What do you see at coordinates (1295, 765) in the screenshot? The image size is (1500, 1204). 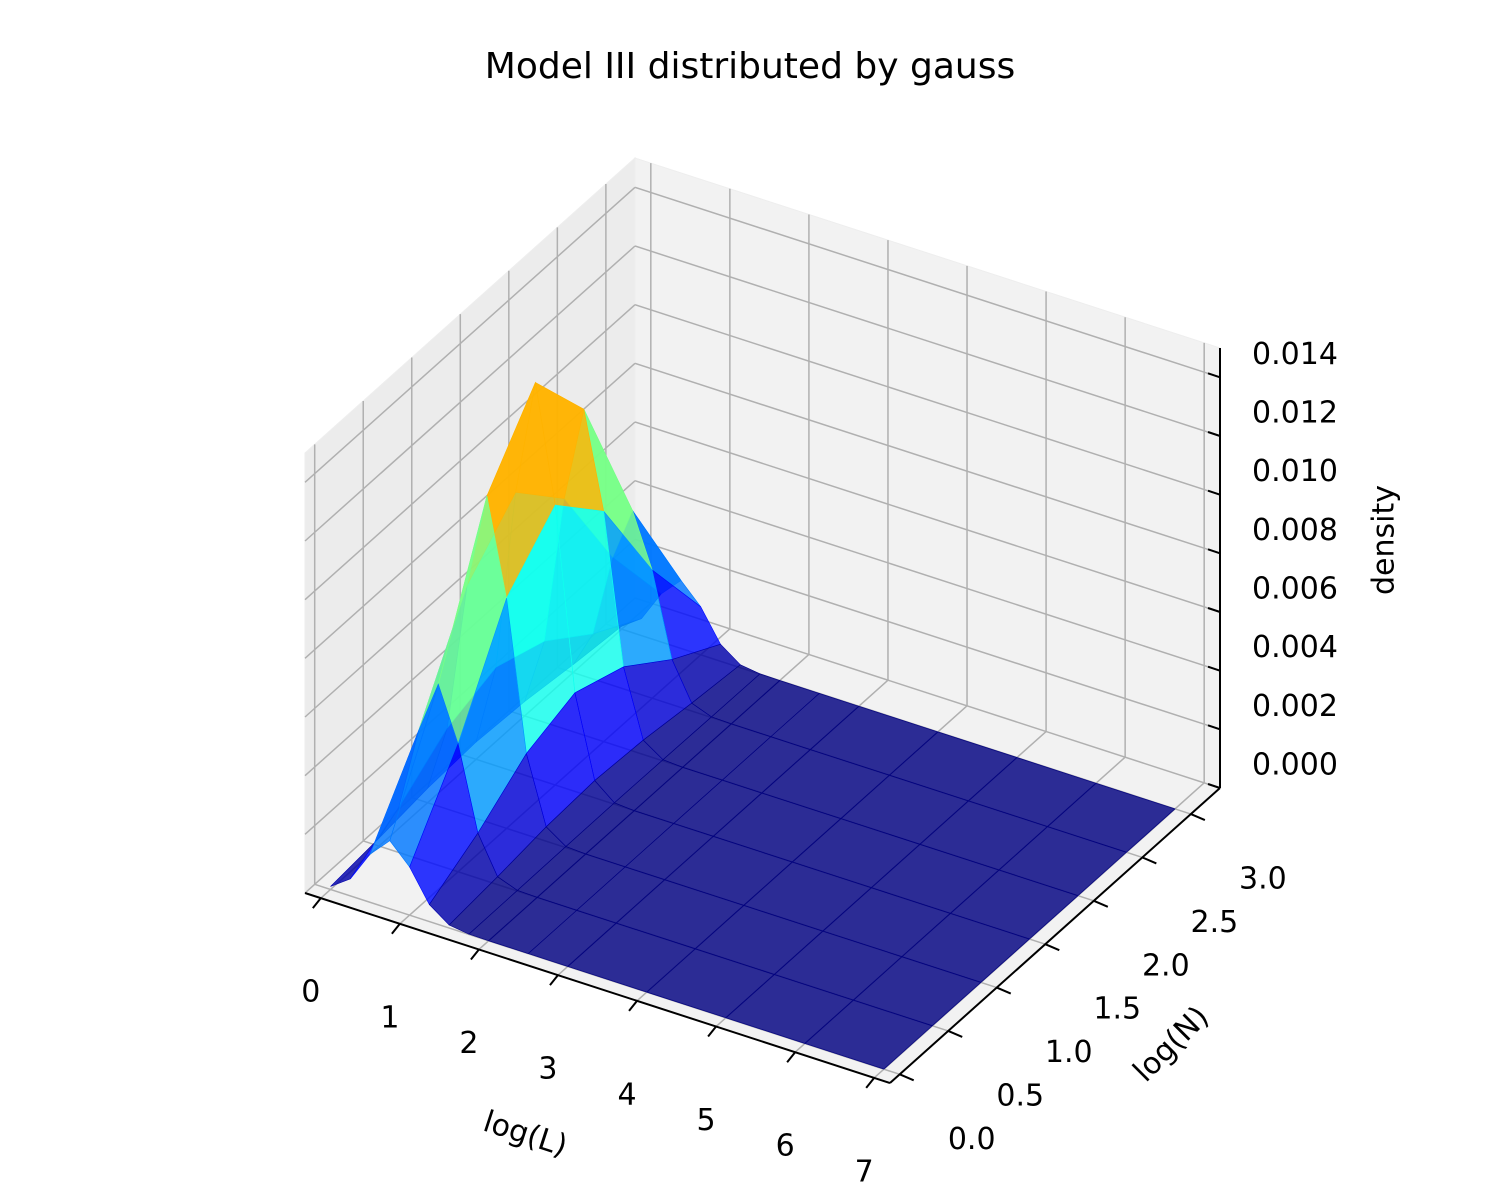 I see `z-tick-label: 0.000` at bounding box center [1295, 765].